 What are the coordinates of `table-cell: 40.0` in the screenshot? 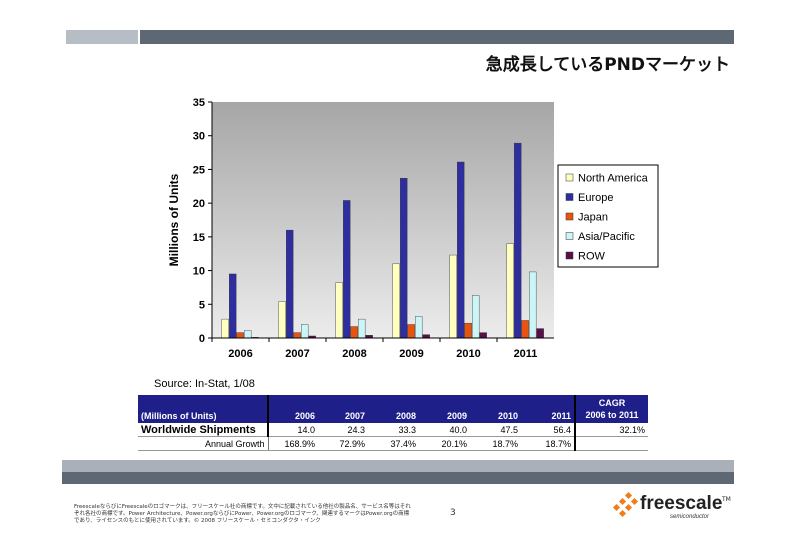 It's located at (444, 430).